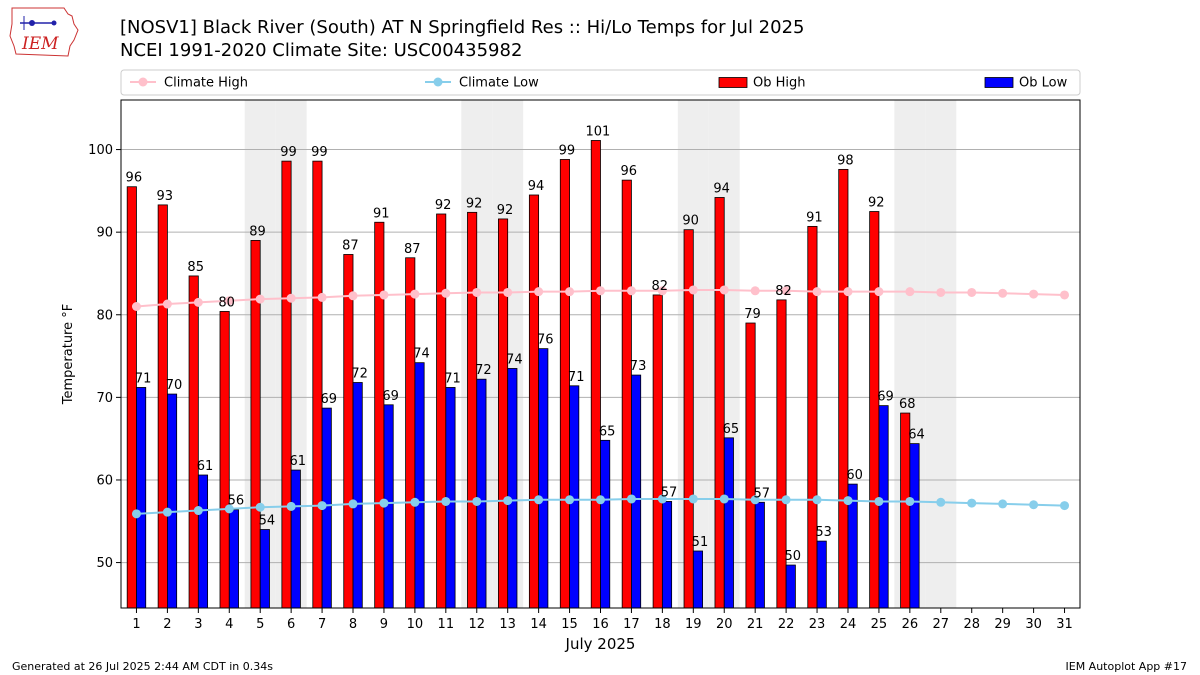  Describe the element at coordinates (910, 624) in the screenshot. I see `x-tick-label: 26` at that location.